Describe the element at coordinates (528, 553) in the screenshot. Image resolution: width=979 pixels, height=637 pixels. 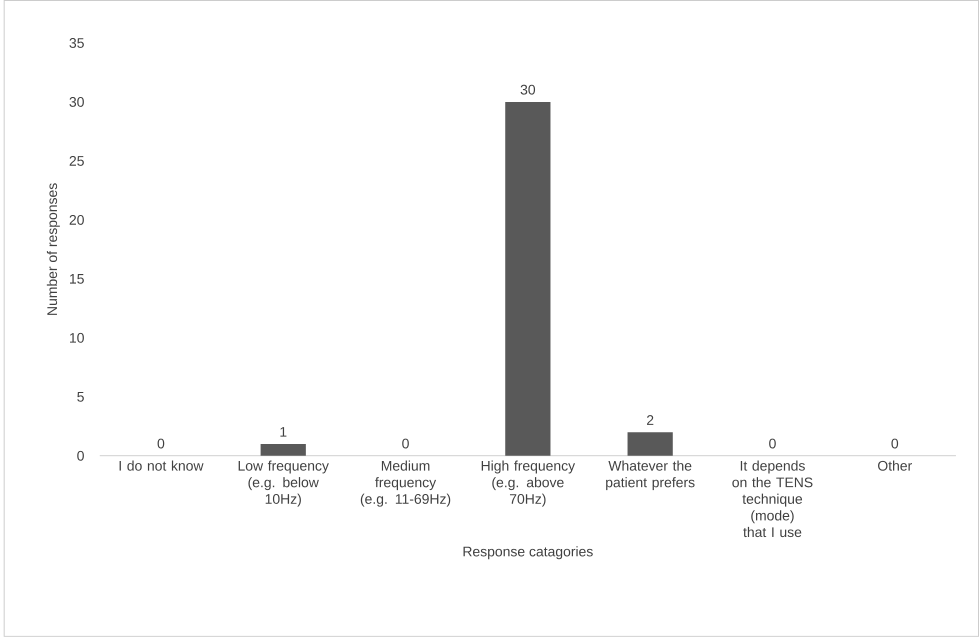
I see `x-axis-title: Response catagories` at that location.